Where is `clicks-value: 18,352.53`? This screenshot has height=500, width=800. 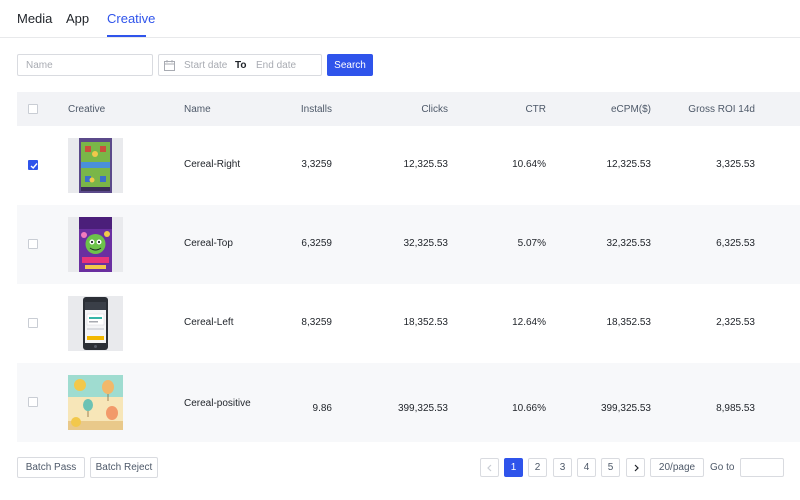
clicks-value: 18,352.53 is located at coordinates (426, 322).